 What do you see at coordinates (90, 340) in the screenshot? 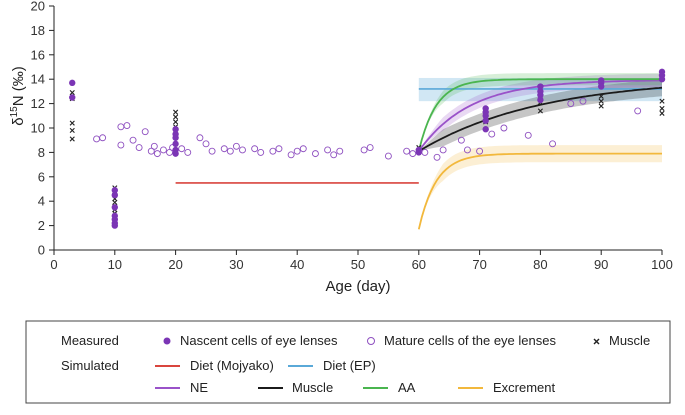
I see `legend-measured-label: Measured` at bounding box center [90, 340].